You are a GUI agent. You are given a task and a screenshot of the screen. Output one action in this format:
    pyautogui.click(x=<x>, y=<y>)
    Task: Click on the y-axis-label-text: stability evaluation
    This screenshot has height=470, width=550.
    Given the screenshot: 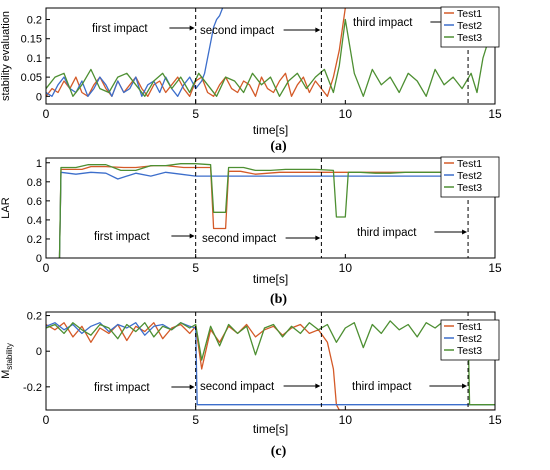 What is the action you would take?
    pyautogui.click(x=6, y=56)
    